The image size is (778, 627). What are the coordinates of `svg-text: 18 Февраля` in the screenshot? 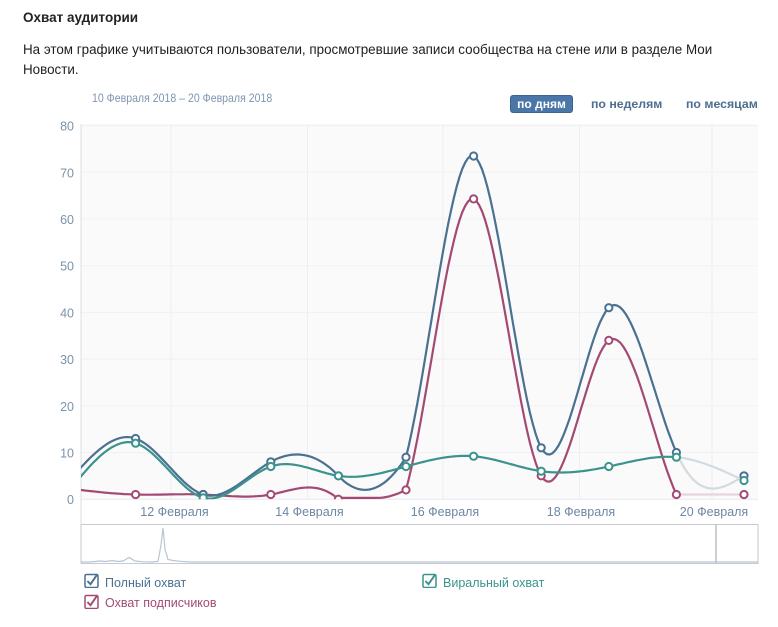 It's located at (581, 512).